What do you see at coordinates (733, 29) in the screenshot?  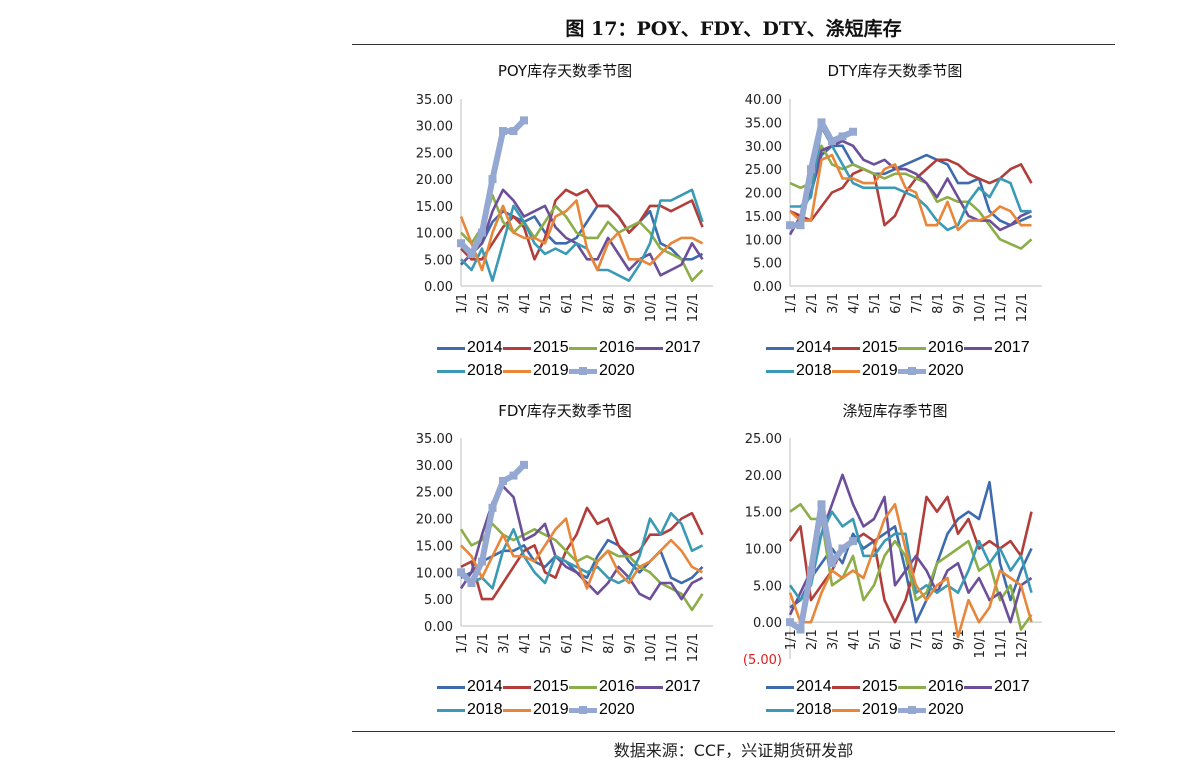 I see `figure-title: 图 17：POY、FDY、DTY、涤短库存` at bounding box center [733, 29].